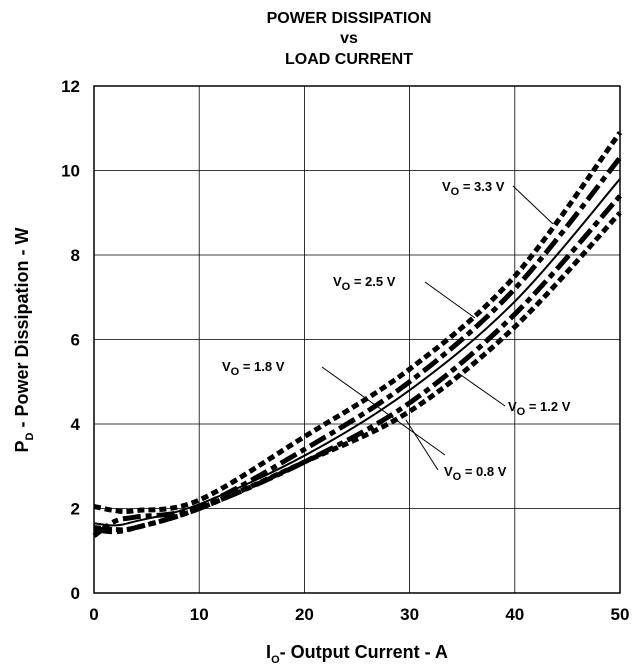  What do you see at coordinates (514, 614) in the screenshot?
I see `x-tick-label-40: 40` at bounding box center [514, 614].